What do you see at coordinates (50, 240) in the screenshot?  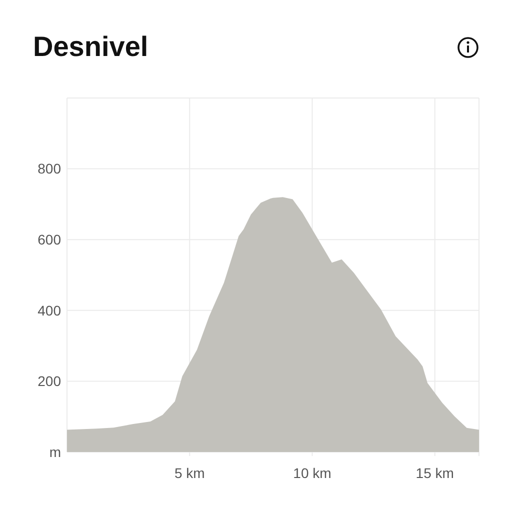 I see `y-tick-label: 600` at bounding box center [50, 240].